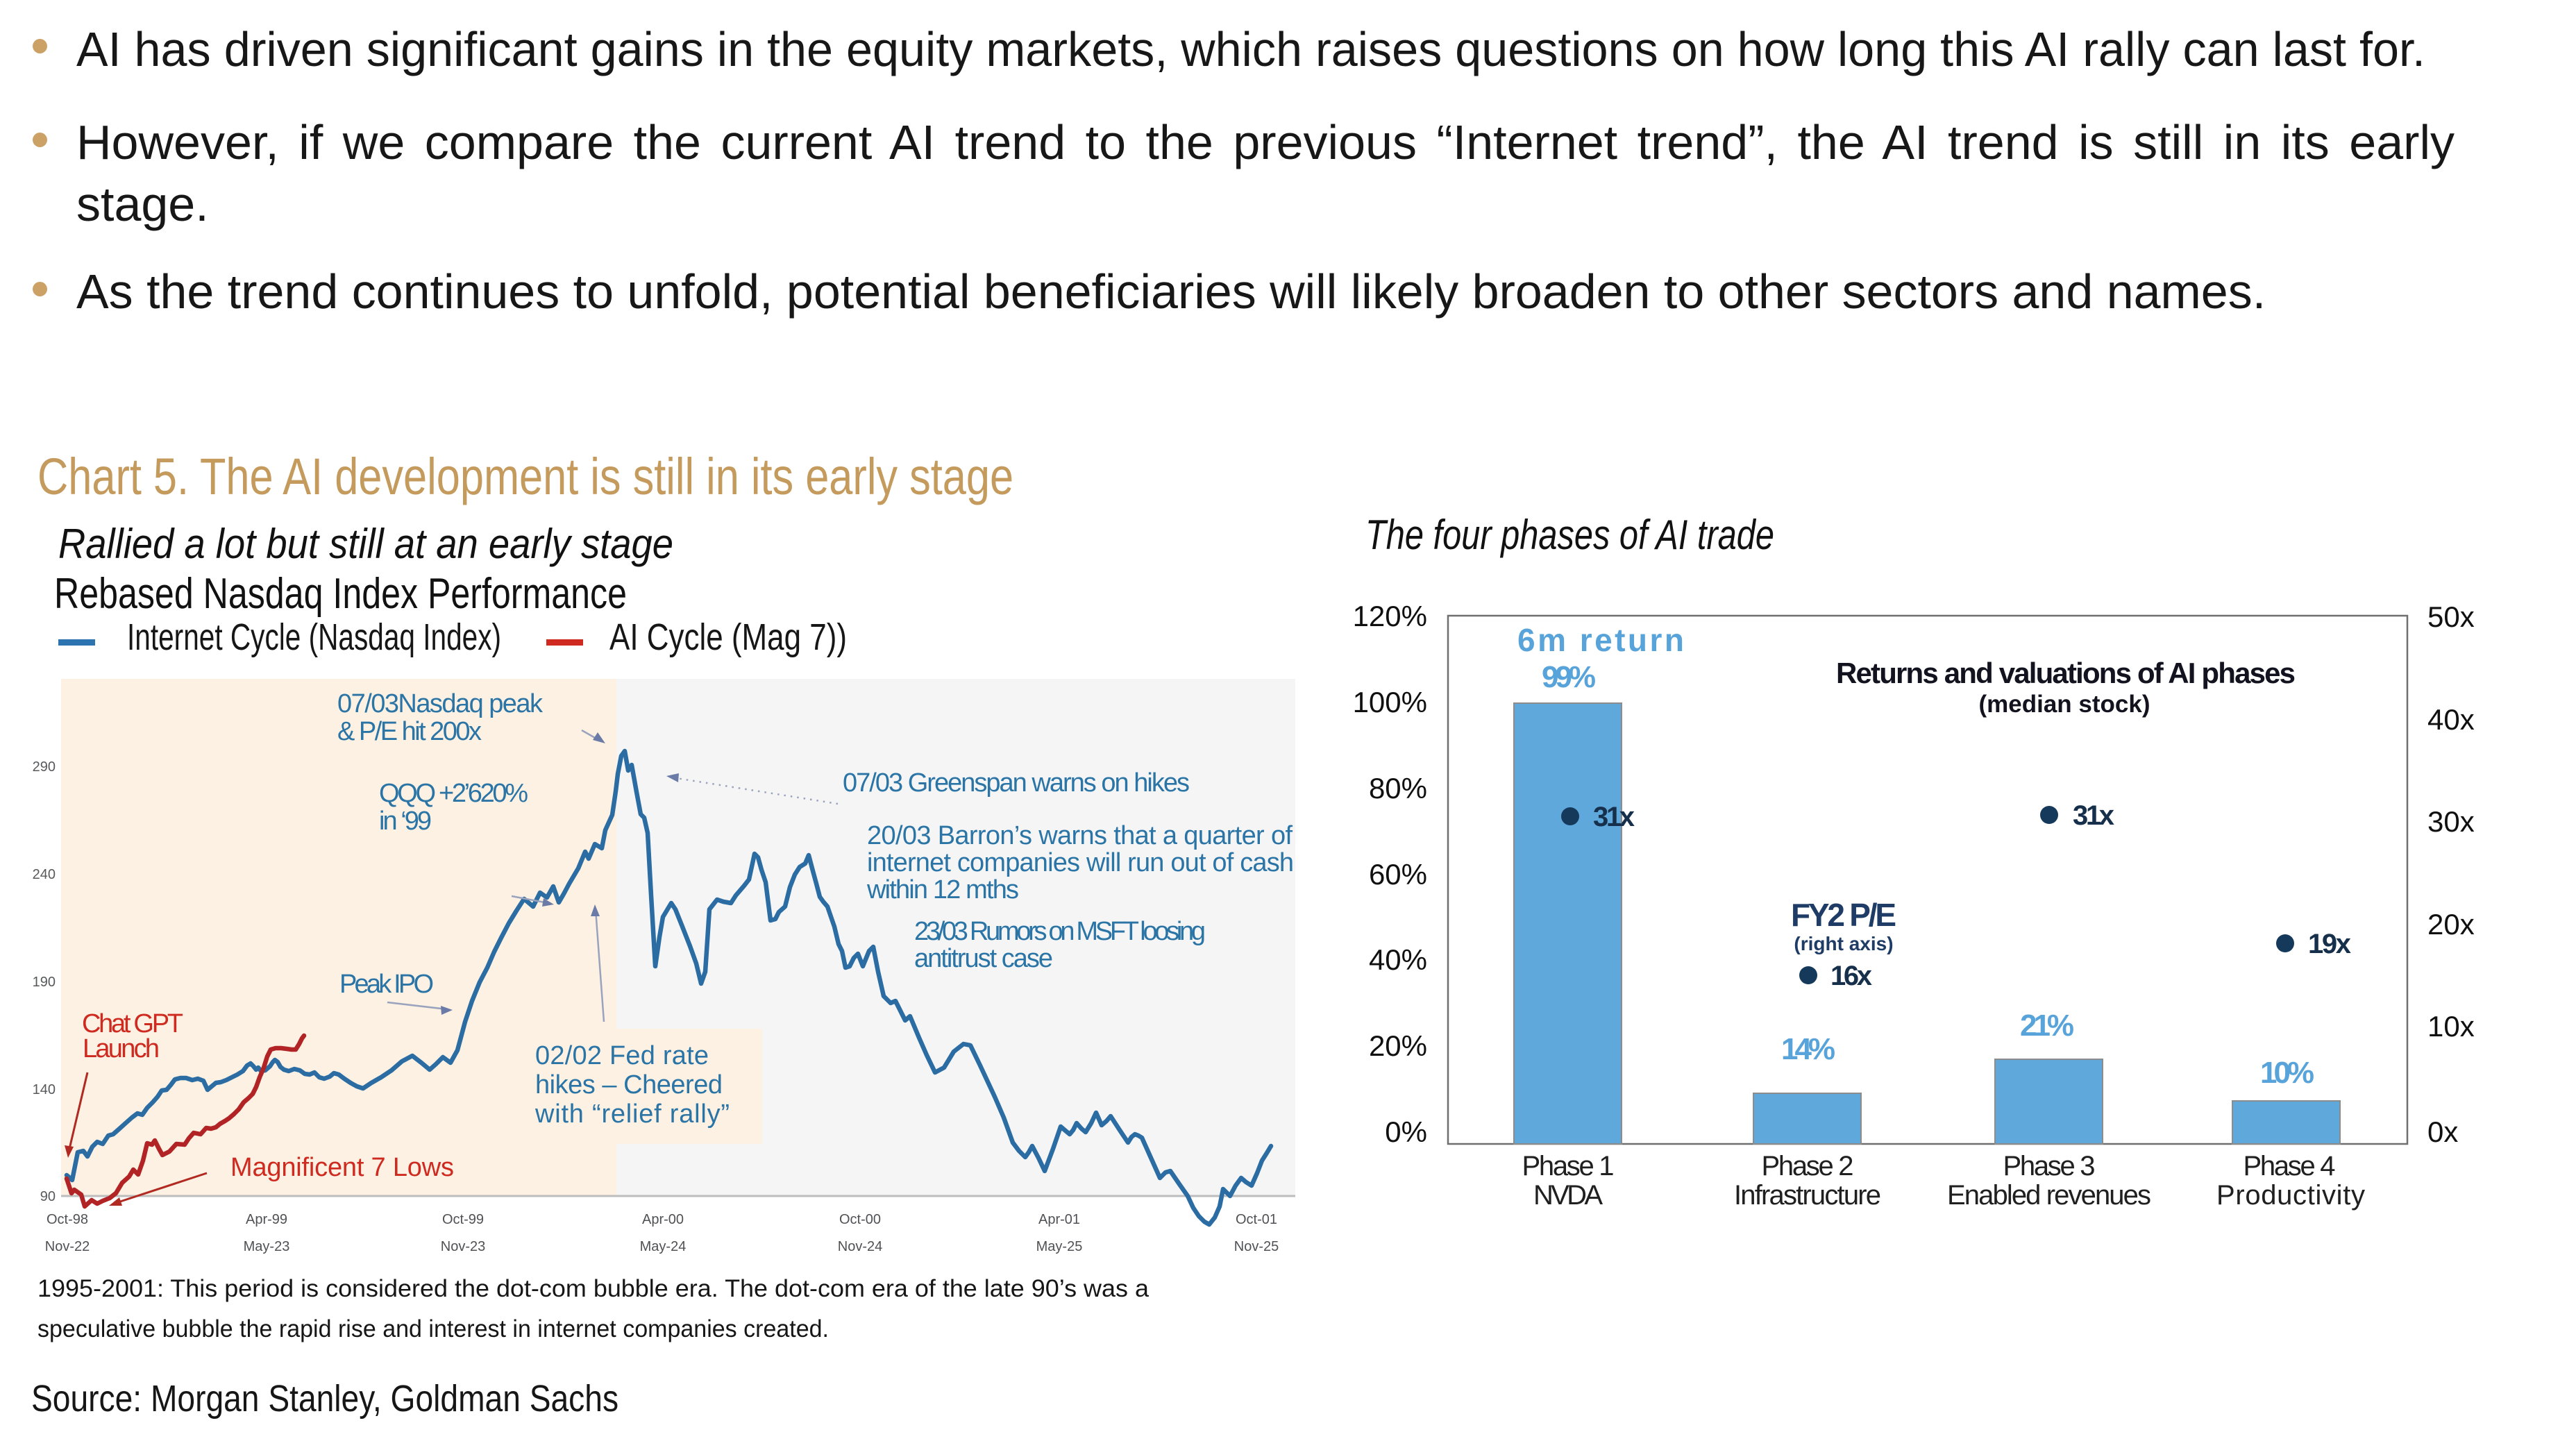  What do you see at coordinates (2329, 944) in the screenshot?
I see `svg-text: 19x` at bounding box center [2329, 944].